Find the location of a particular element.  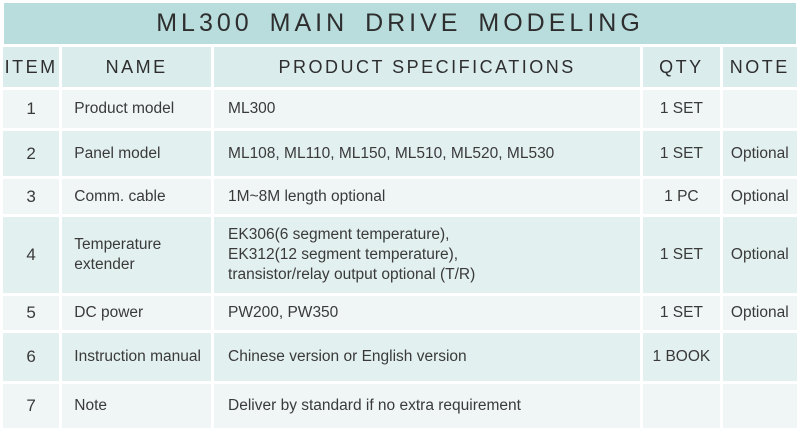

cell-spec: ML300 is located at coordinates (427, 109).